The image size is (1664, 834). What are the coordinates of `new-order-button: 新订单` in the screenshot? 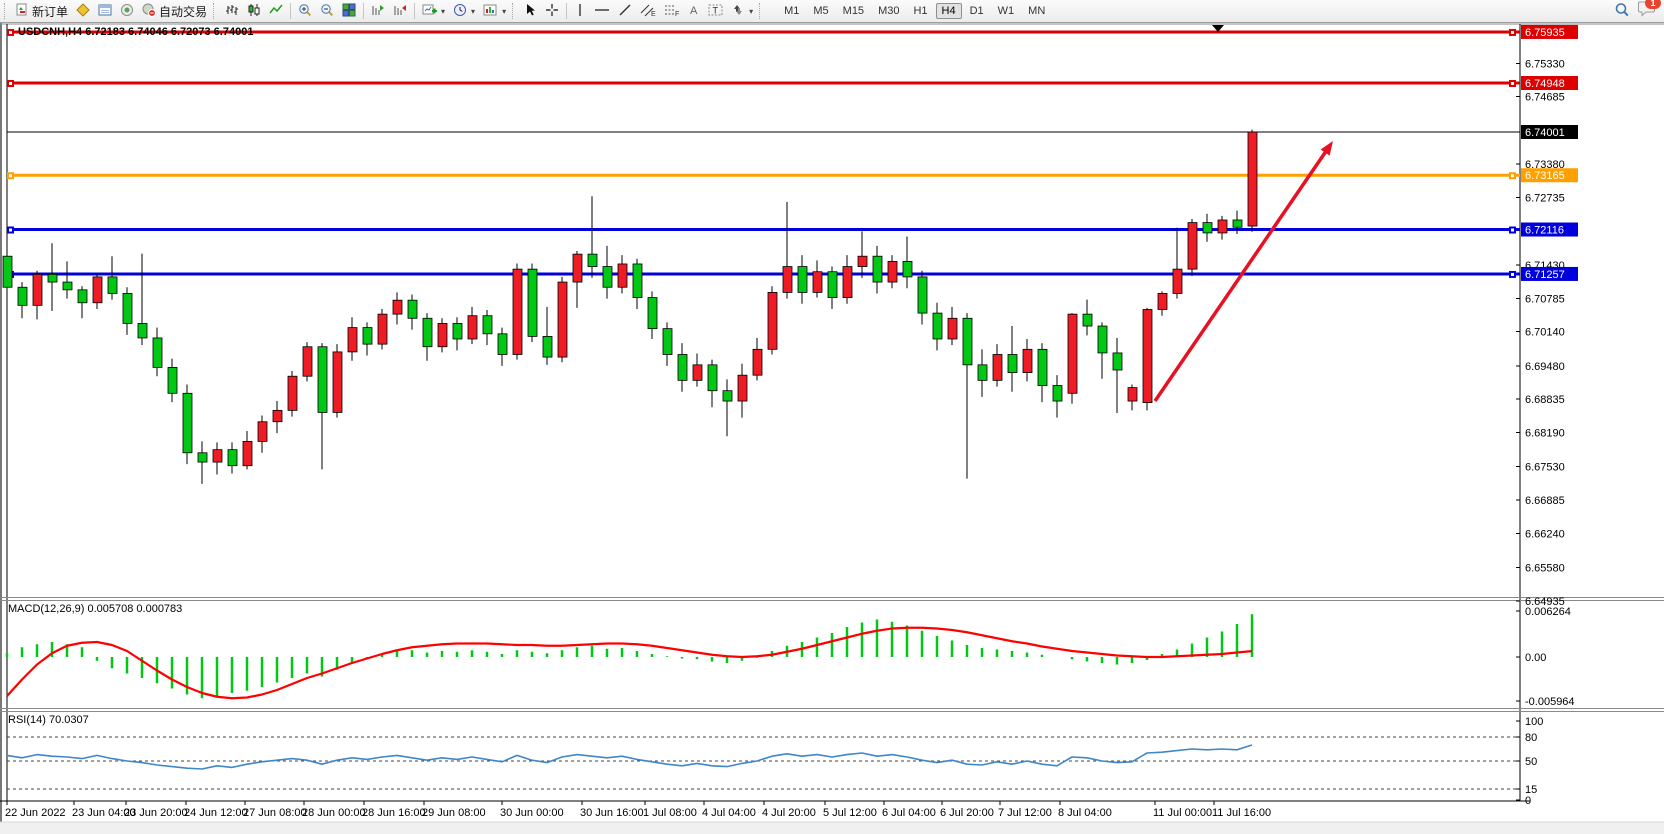 It's located at (42, 11).